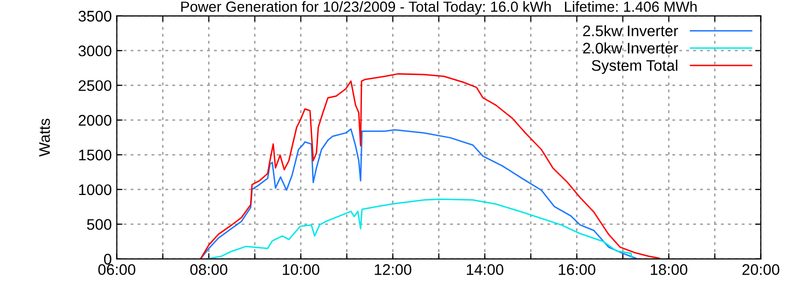  What do you see at coordinates (99, 224) in the screenshot?
I see `y-tick-label: 500` at bounding box center [99, 224].